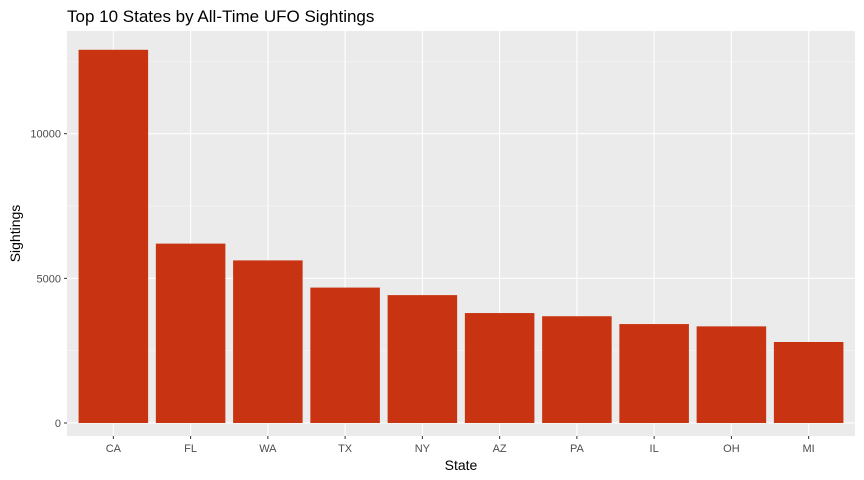  What do you see at coordinates (808, 382) in the screenshot?
I see `bar-mi` at bounding box center [808, 382].